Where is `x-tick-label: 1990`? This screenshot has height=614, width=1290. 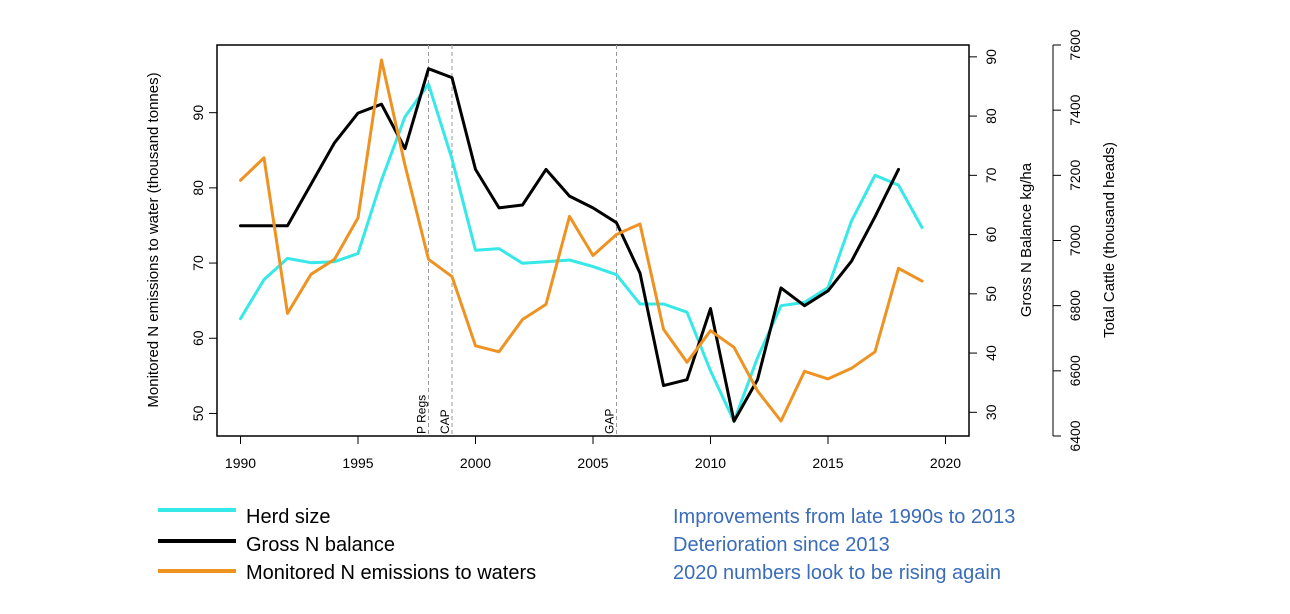 x-tick-label: 1990 is located at coordinates (240, 463).